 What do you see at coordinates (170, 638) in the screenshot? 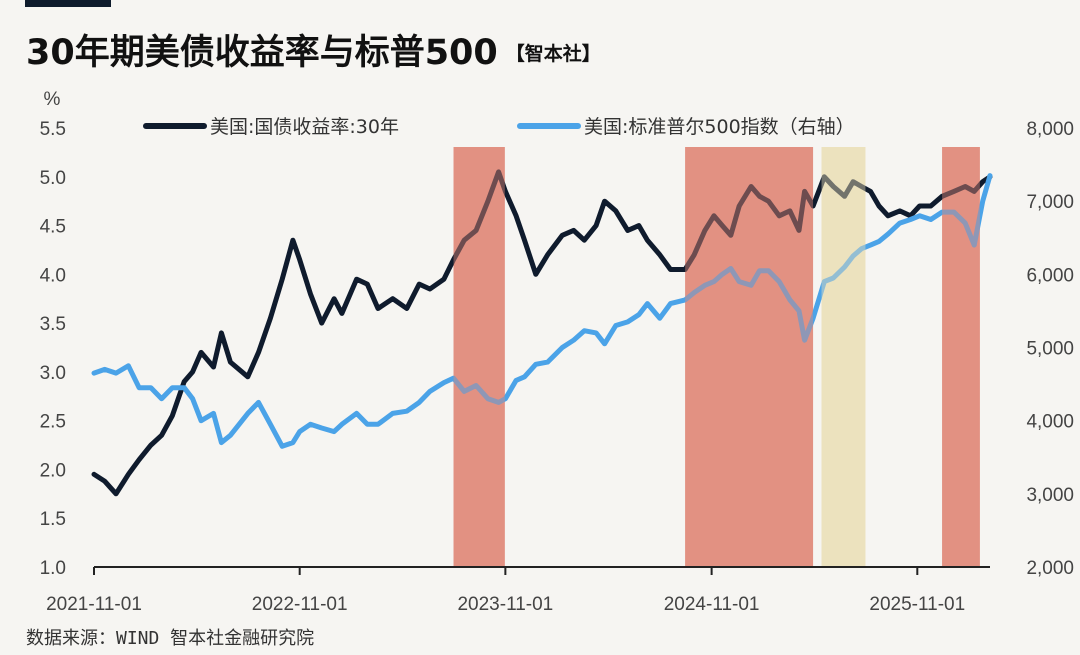
I see `source-note: 数据来源：WIND 智本社金融研究院` at bounding box center [170, 638].